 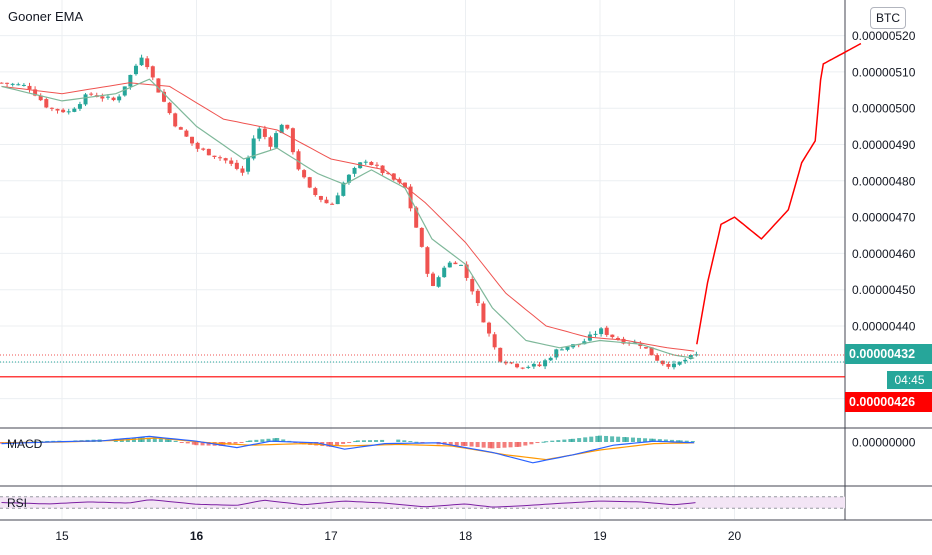 What do you see at coordinates (331, 536) in the screenshot?
I see `time-axis-label: 17` at bounding box center [331, 536].